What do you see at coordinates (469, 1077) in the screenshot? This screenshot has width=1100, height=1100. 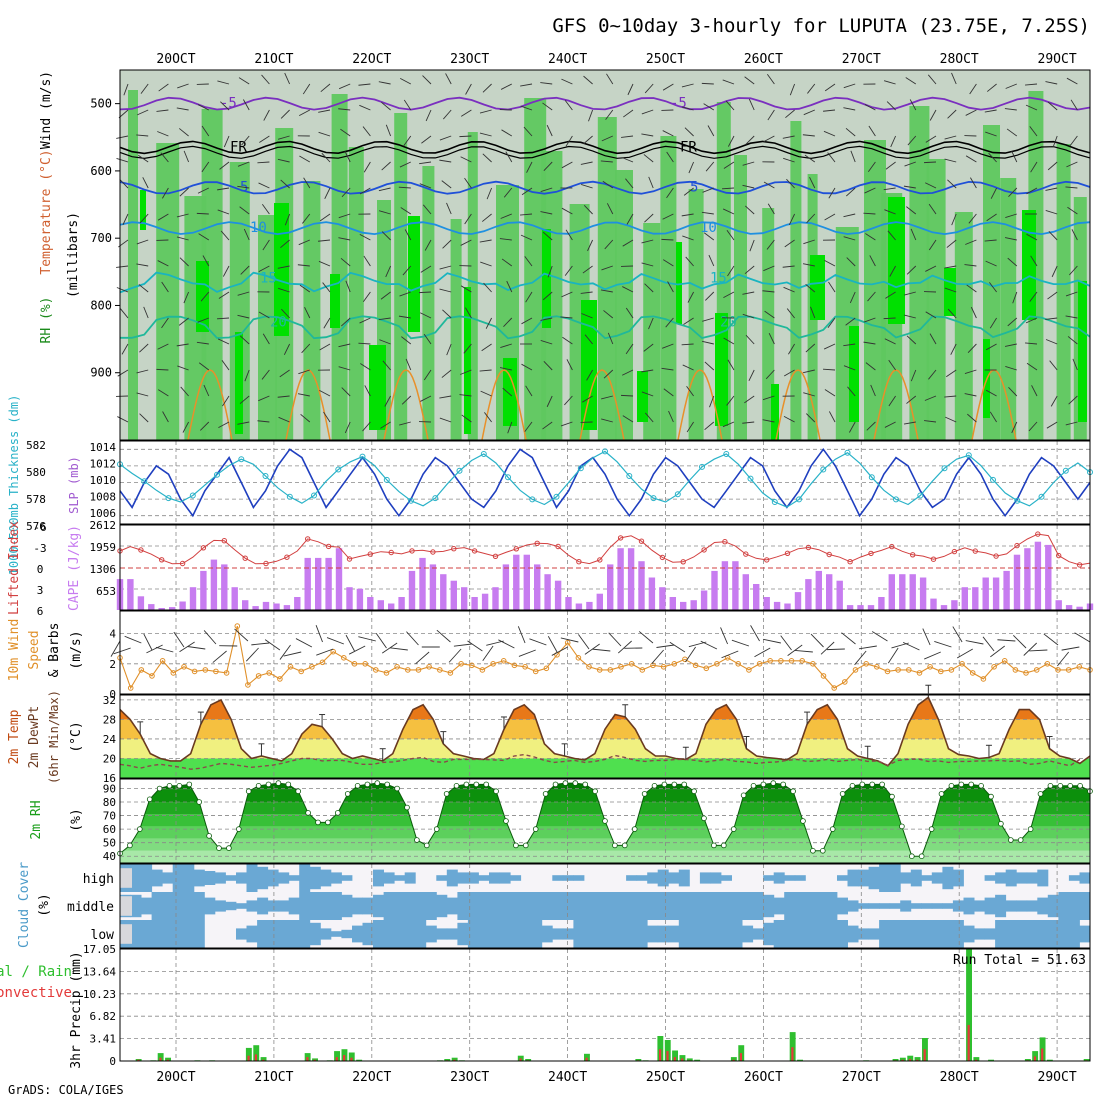 I see `bottom-date-label: 23OCT` at bounding box center [469, 1077].